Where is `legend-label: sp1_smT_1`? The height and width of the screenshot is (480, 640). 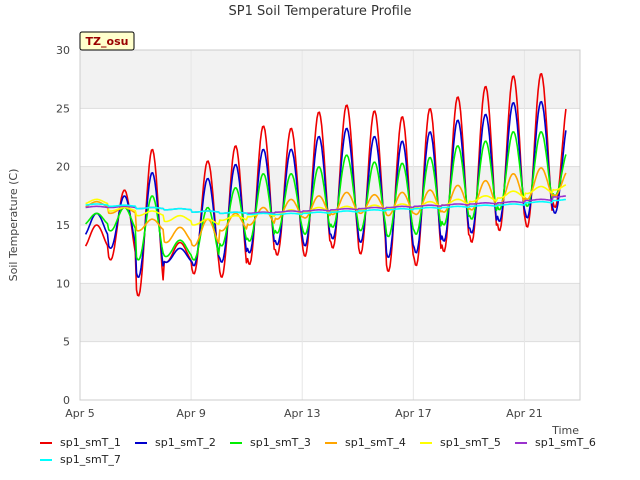 legend-label: sp1_smT_1 is located at coordinates (90, 442).